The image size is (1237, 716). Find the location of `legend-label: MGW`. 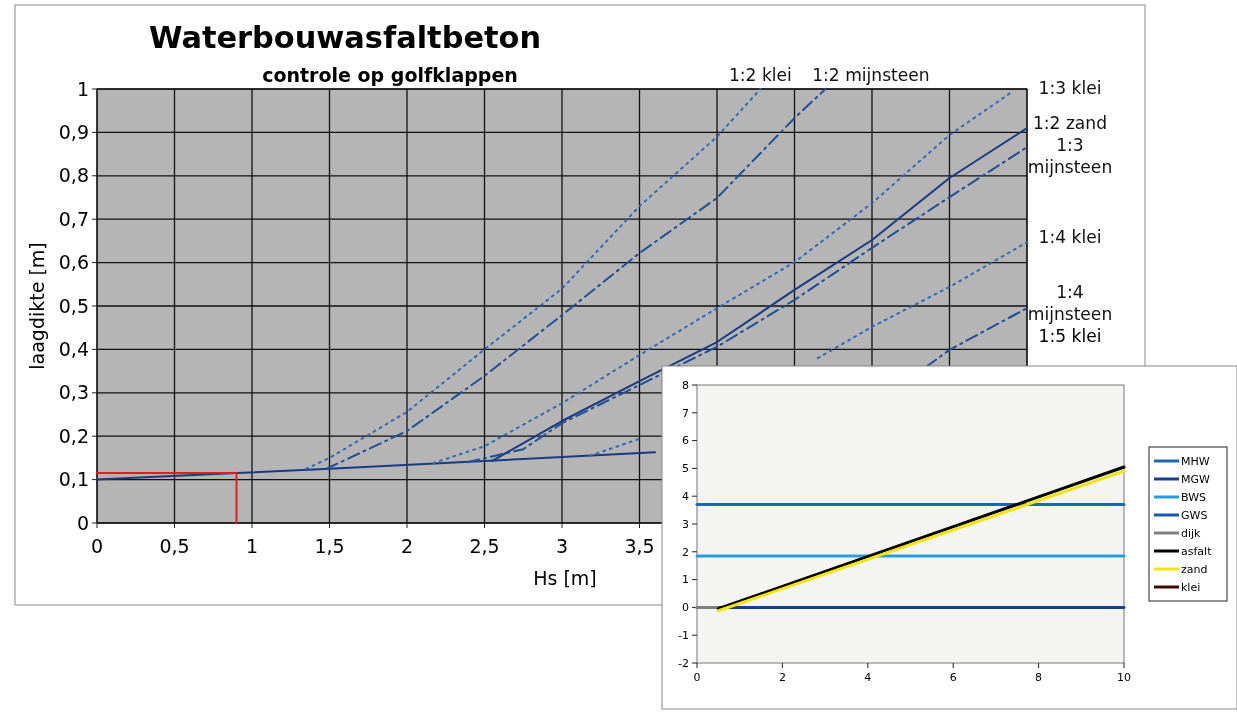

legend-label: MGW is located at coordinates (1196, 479).